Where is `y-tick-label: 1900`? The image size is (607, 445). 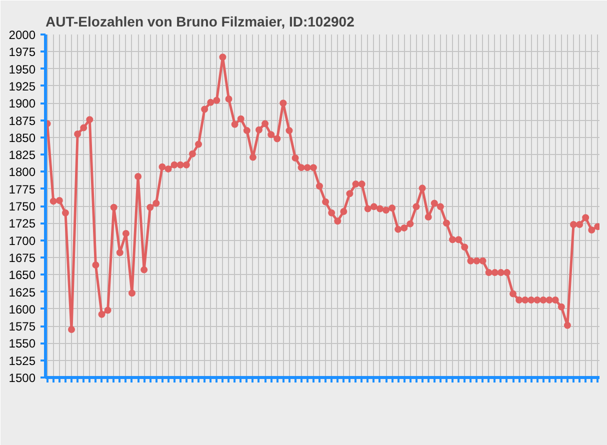 y-tick-label: 1900 is located at coordinates (22, 103).